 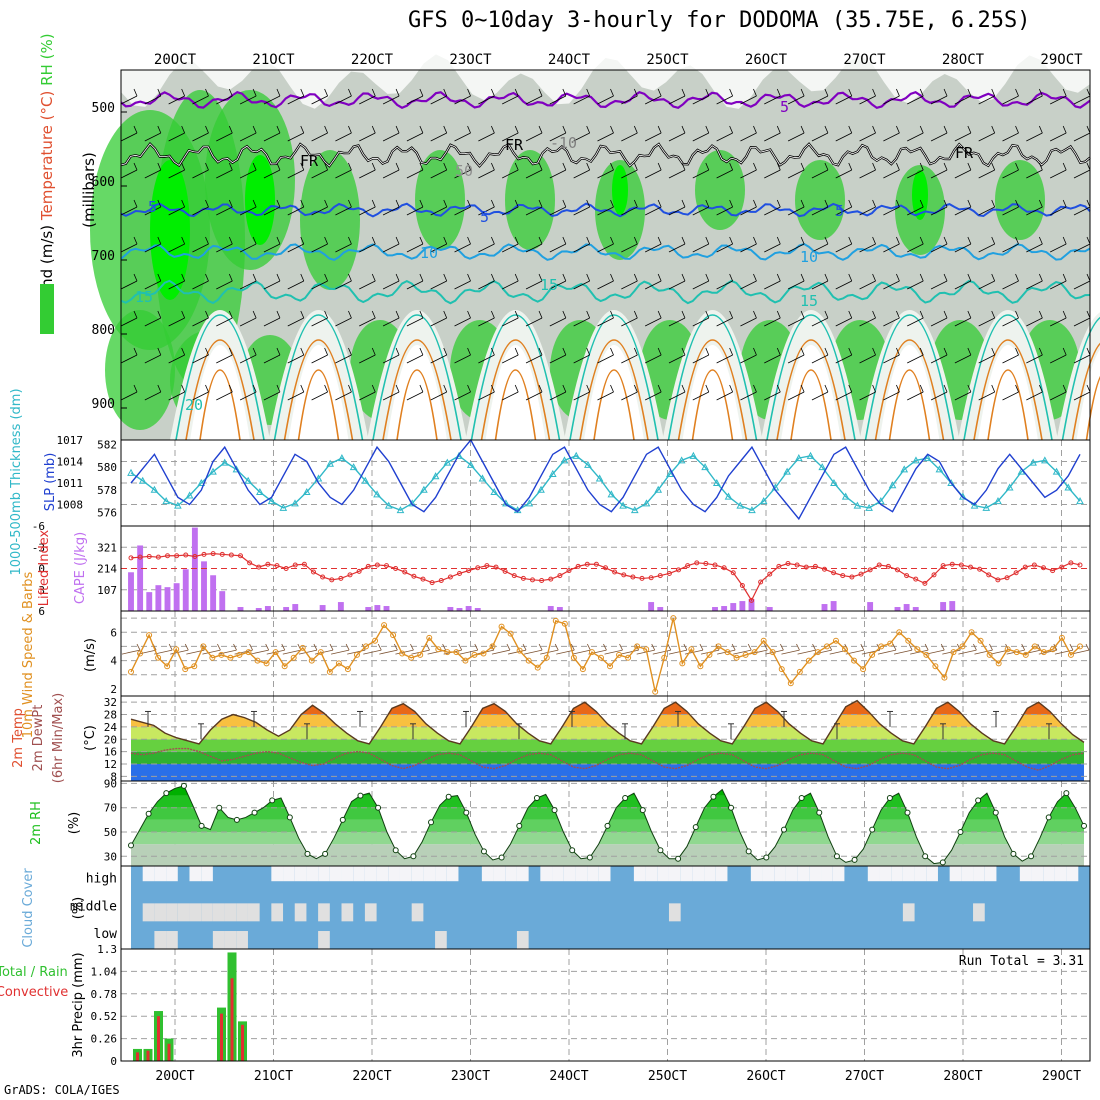 I want to click on x-tick-label-top: 24OCT, so click(x=569, y=60).